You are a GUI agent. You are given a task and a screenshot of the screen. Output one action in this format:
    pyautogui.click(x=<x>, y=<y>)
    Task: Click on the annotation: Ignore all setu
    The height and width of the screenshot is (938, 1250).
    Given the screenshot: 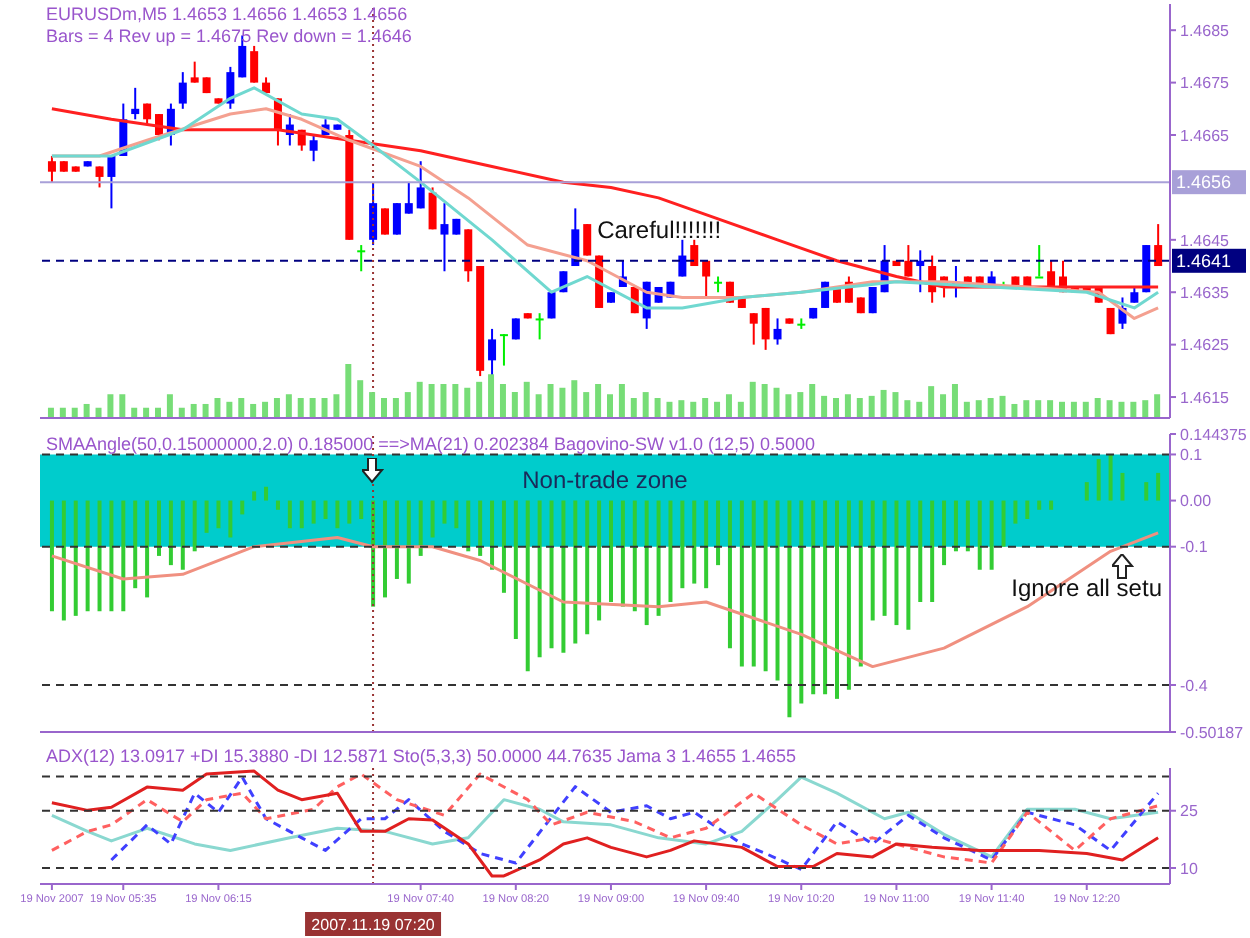 What is the action you would take?
    pyautogui.click(x=1086, y=588)
    